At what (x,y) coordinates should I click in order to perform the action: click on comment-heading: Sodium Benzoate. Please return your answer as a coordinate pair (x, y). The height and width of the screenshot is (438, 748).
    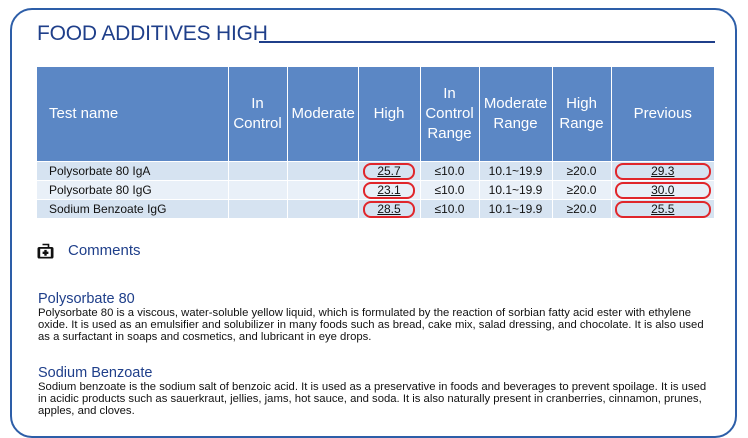
    Looking at the image, I should click on (95, 373).